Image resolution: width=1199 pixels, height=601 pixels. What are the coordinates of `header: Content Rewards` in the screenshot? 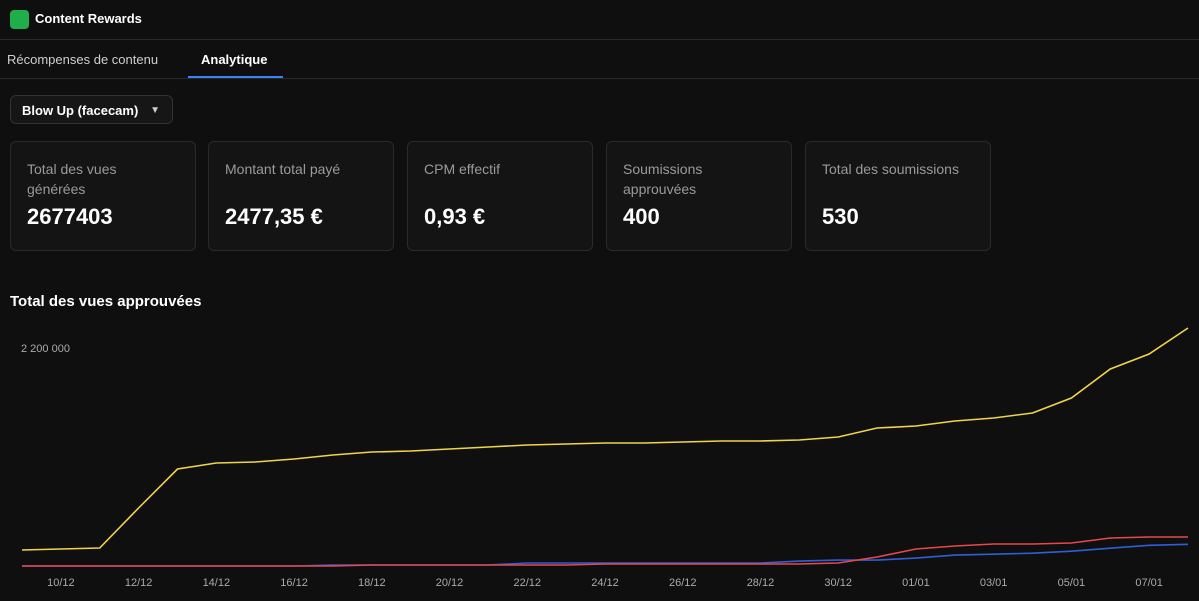 It's located at (599, 20).